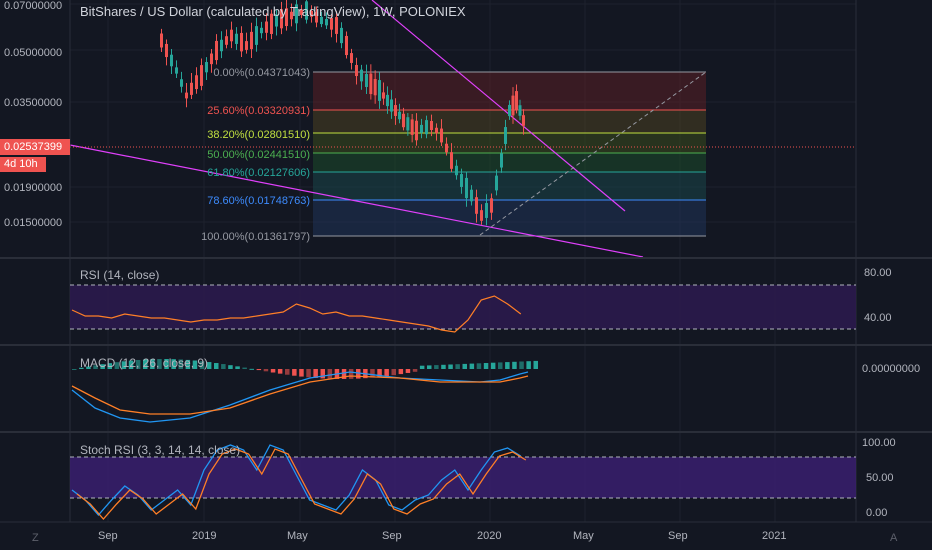 Image resolution: width=932 pixels, height=550 pixels. Describe the element at coordinates (255, 237) in the screenshot. I see `fib-level-label: 100.00%(0.01361797)` at that location.